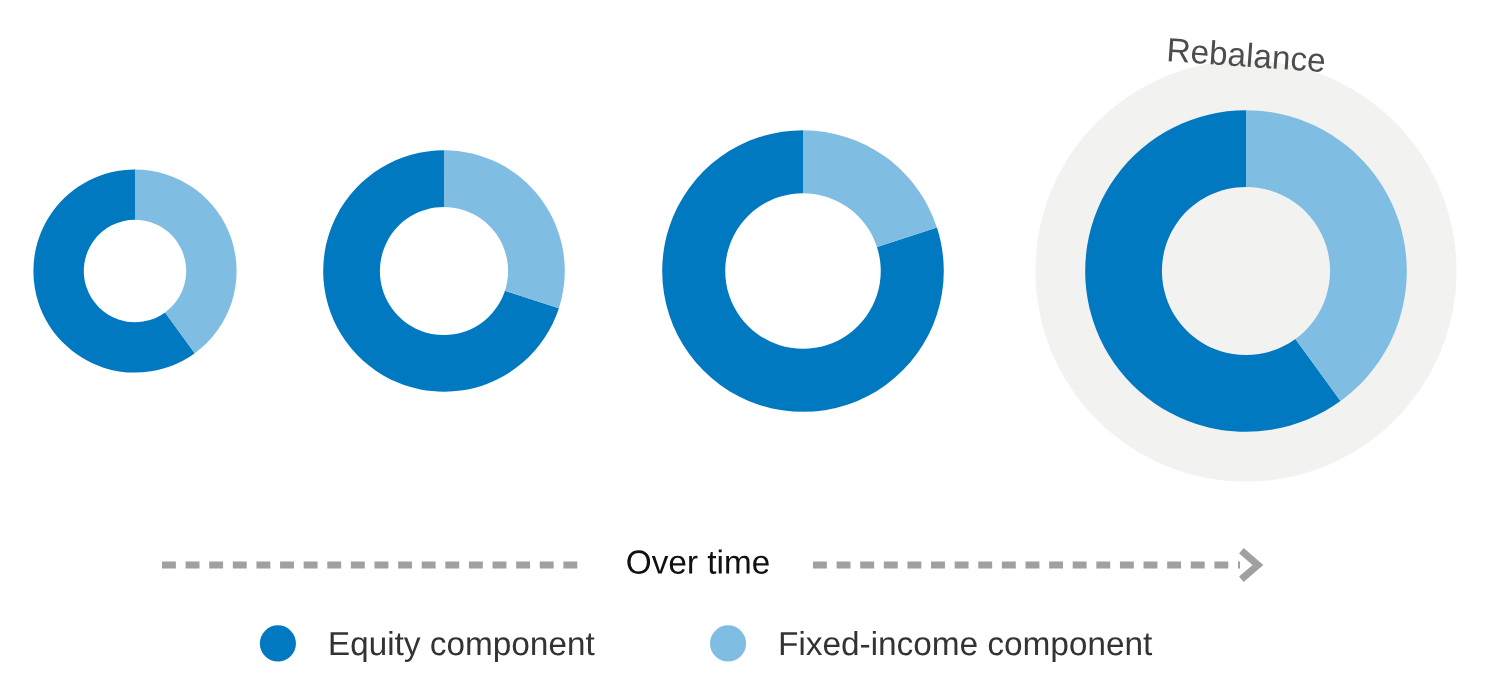  Describe the element at coordinates (462, 646) in the screenshot. I see `legend-label: Equity component` at that location.